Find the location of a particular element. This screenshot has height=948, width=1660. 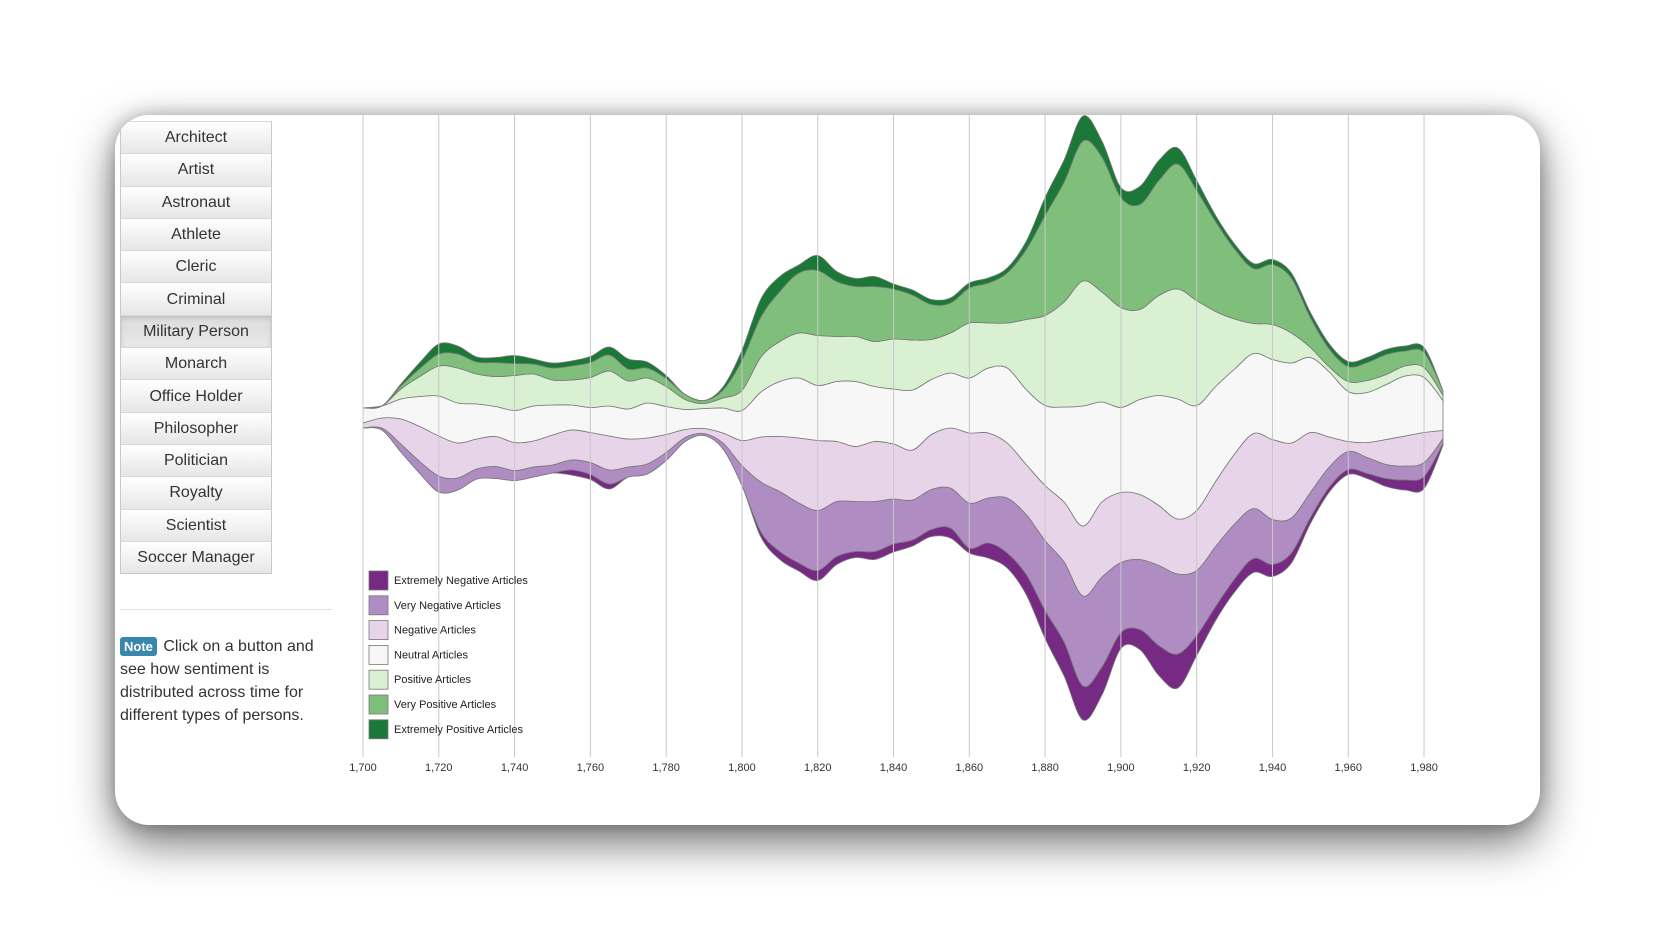

legend-label: Very Negative Articles is located at coordinates (447, 606).